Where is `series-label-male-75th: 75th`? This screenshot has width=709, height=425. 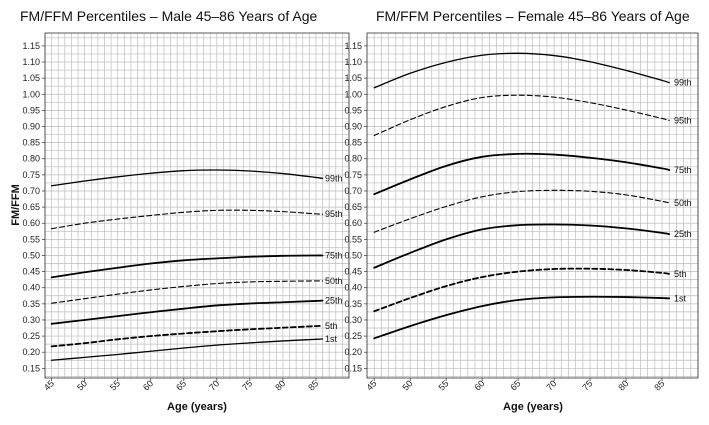
series-label-male-75th: 75th is located at coordinates (334, 255).